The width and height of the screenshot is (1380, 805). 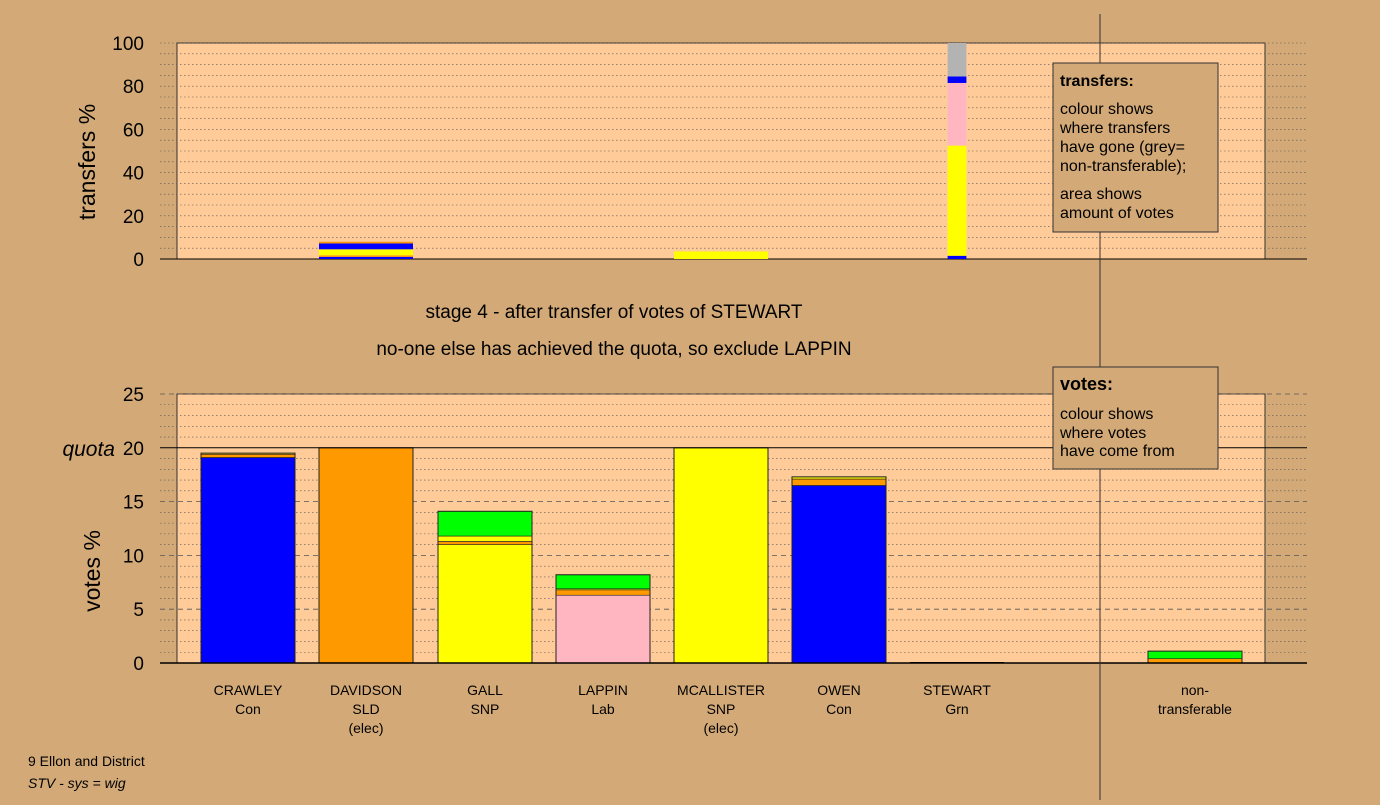 I want to click on transfers-legend-line: where transfers, so click(x=1114, y=128).